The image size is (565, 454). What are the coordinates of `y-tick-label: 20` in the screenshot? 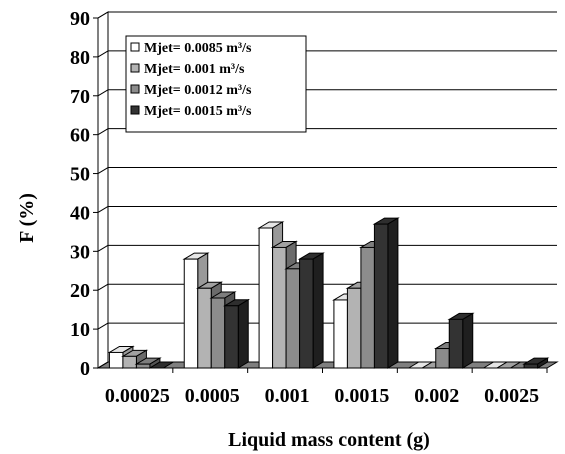 It's located at (80, 291).